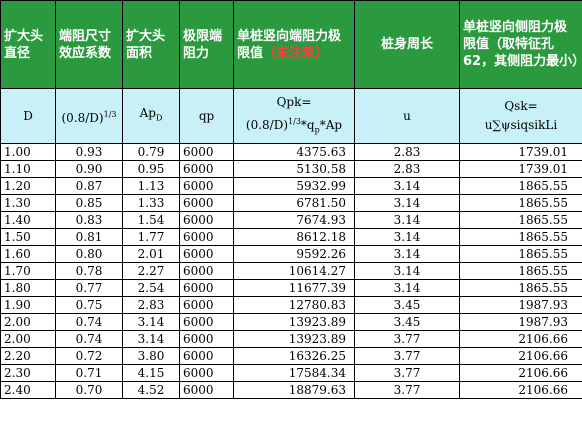  What do you see at coordinates (151, 356) in the screenshot?
I see `cell-area: 3.80` at bounding box center [151, 356].